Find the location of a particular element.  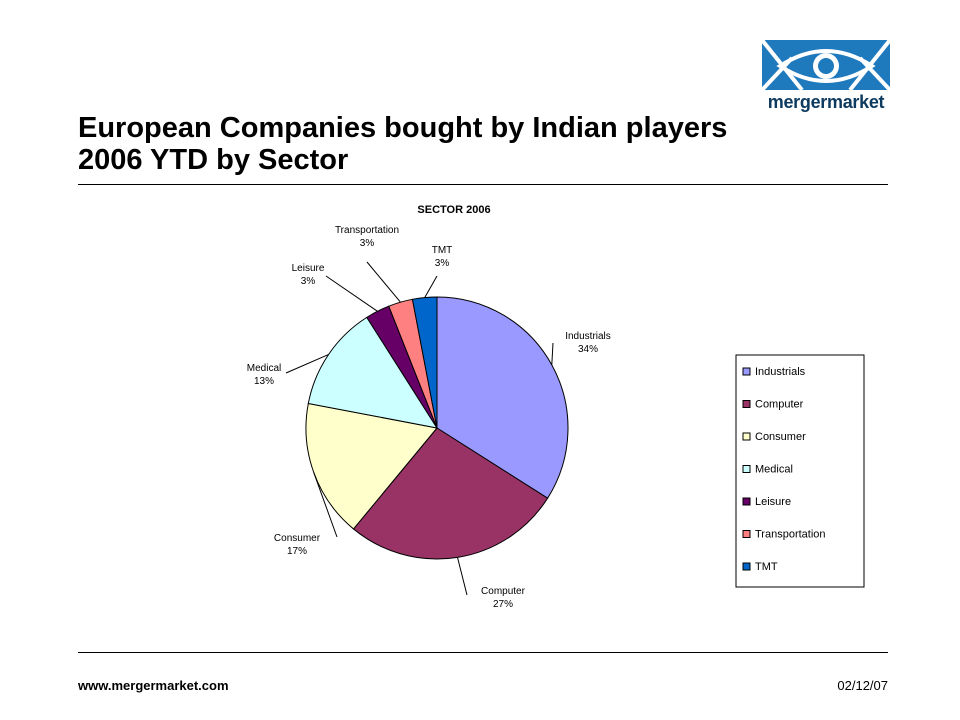

chart-title: SECTOR 2006 is located at coordinates (453, 210).